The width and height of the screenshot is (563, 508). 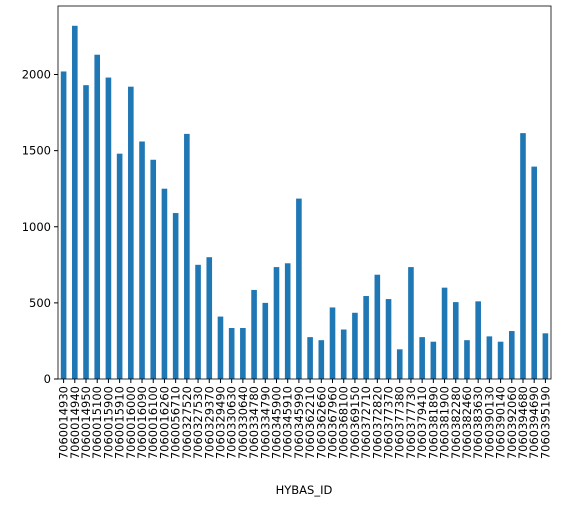 What do you see at coordinates (276, 422) in the screenshot?
I see `x-tick-label: 7060345900` at bounding box center [276, 422].